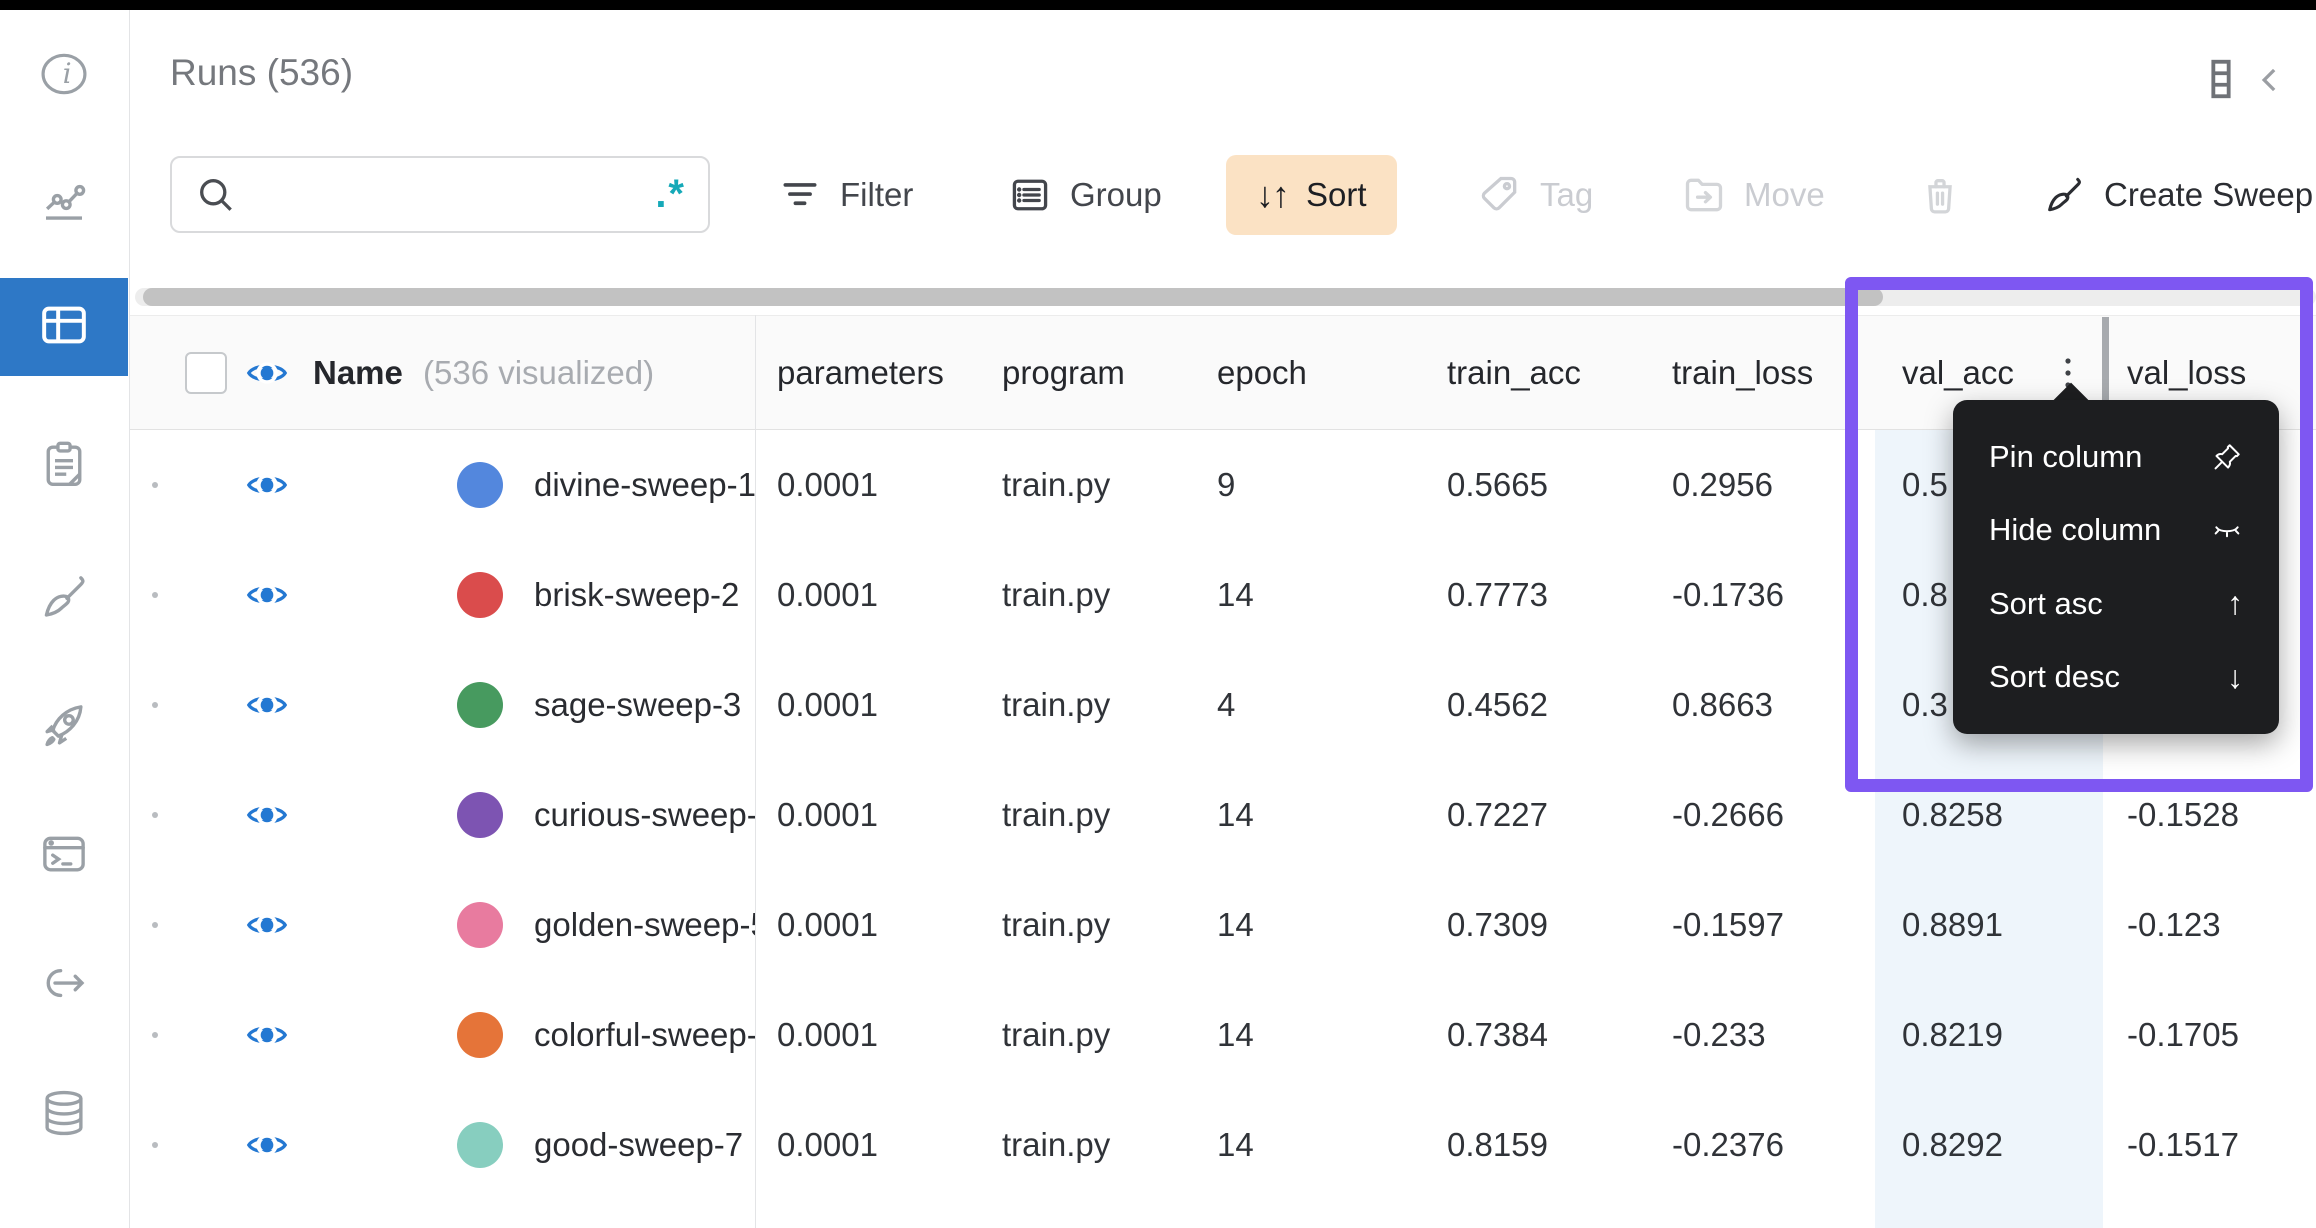  I want to click on name-column-divider, so click(755, 771).